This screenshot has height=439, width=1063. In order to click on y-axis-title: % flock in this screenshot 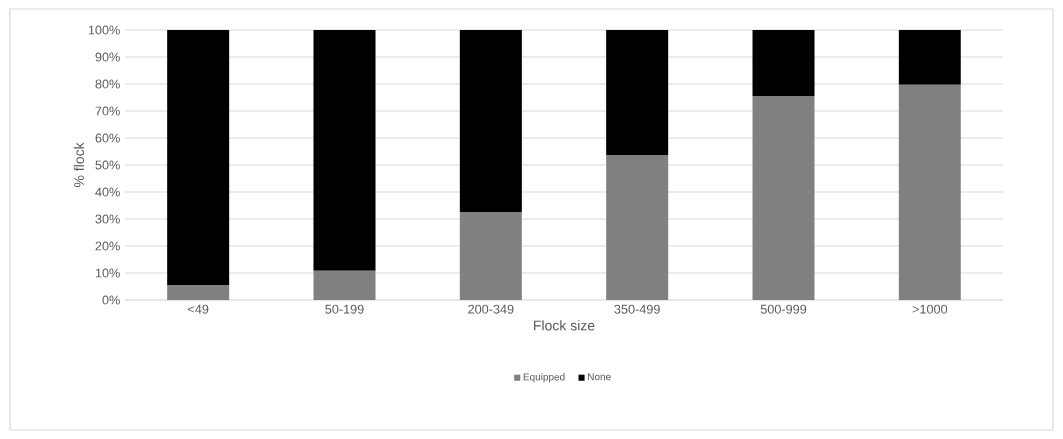, I will do `click(79, 165)`.